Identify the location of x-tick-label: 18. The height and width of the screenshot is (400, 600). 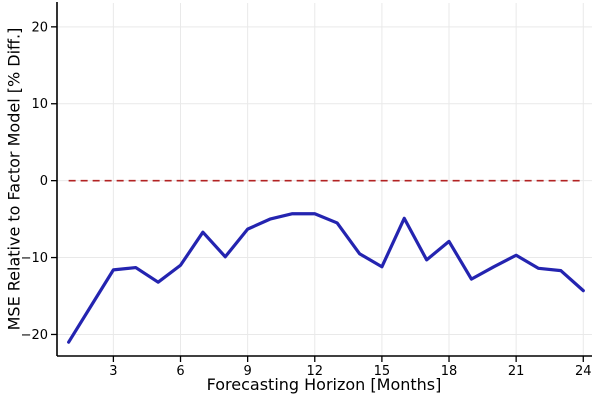
(449, 371).